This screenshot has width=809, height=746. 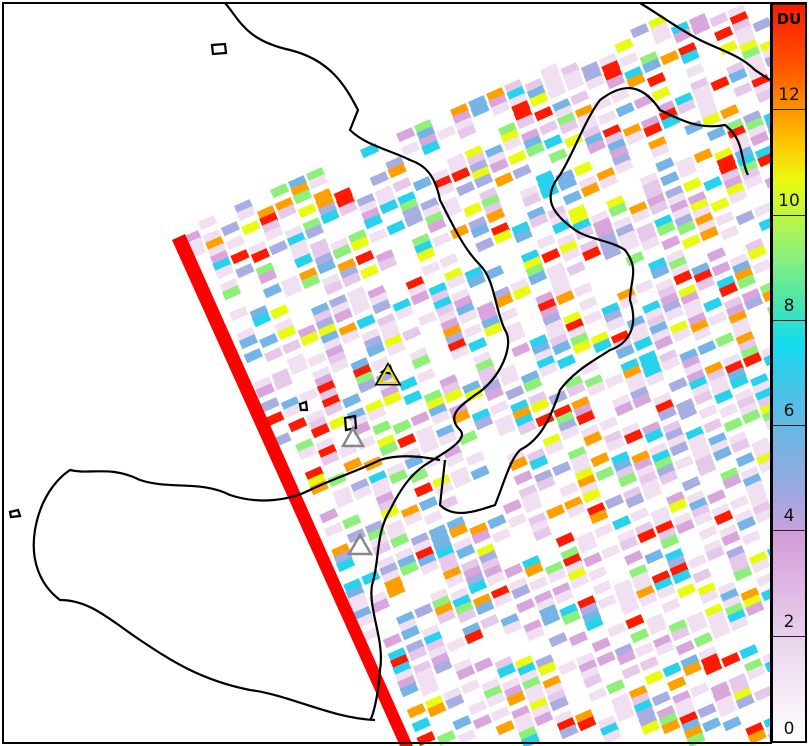 I want to click on colorbar-tick-label: 8, so click(x=789, y=305).